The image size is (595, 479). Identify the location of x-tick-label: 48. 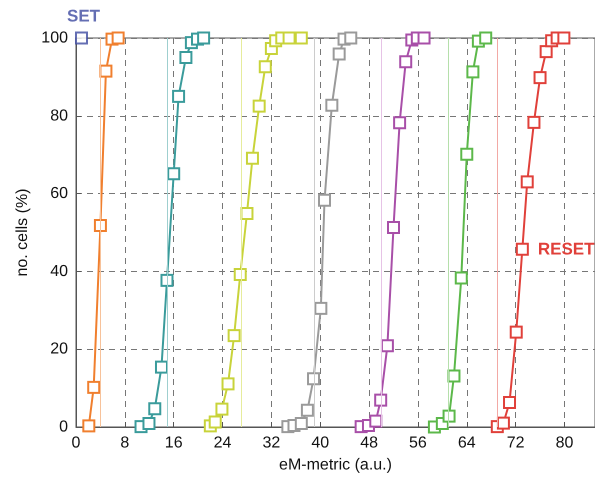
(369, 443).